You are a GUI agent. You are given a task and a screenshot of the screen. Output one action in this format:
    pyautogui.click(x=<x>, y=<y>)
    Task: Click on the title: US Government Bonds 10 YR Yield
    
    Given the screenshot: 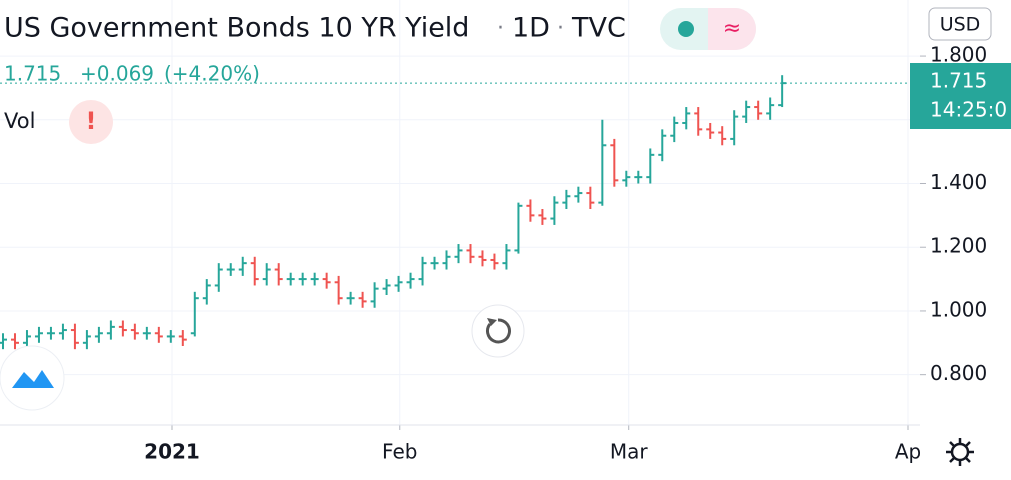 What is the action you would take?
    pyautogui.click(x=236, y=28)
    